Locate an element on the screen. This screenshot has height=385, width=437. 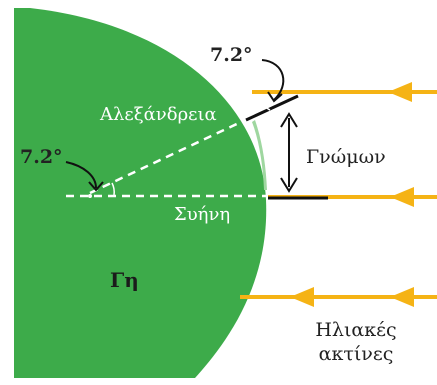
radius-to-alexandria is located at coordinates (174, 153).